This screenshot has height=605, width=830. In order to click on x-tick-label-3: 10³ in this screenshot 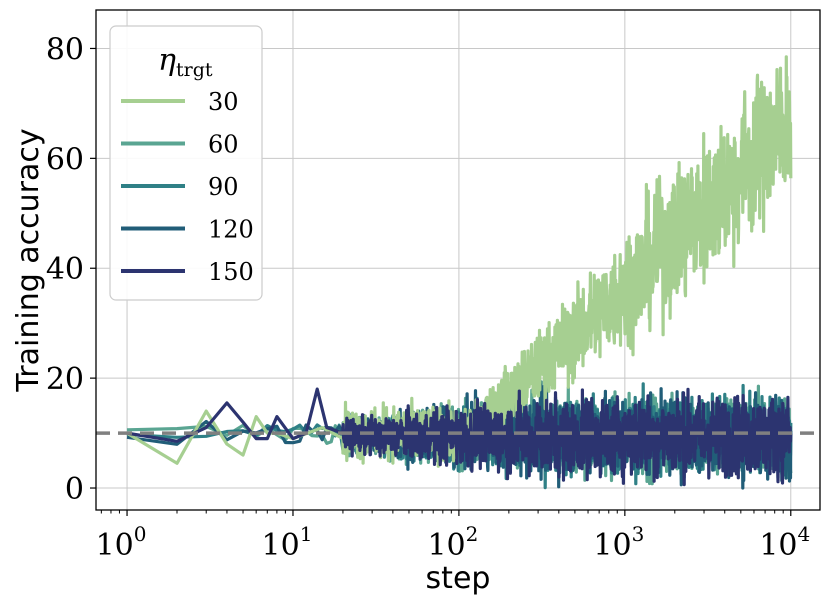, I will do `click(618, 542)`.